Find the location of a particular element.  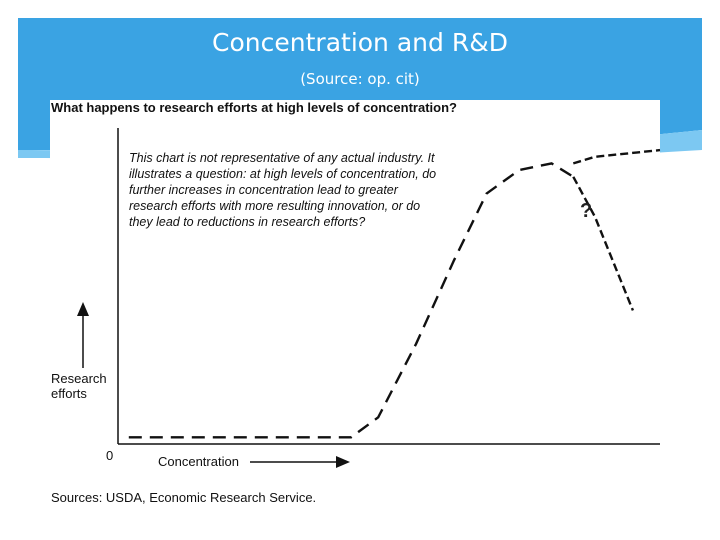

y-arrow-head is located at coordinates (83, 309).